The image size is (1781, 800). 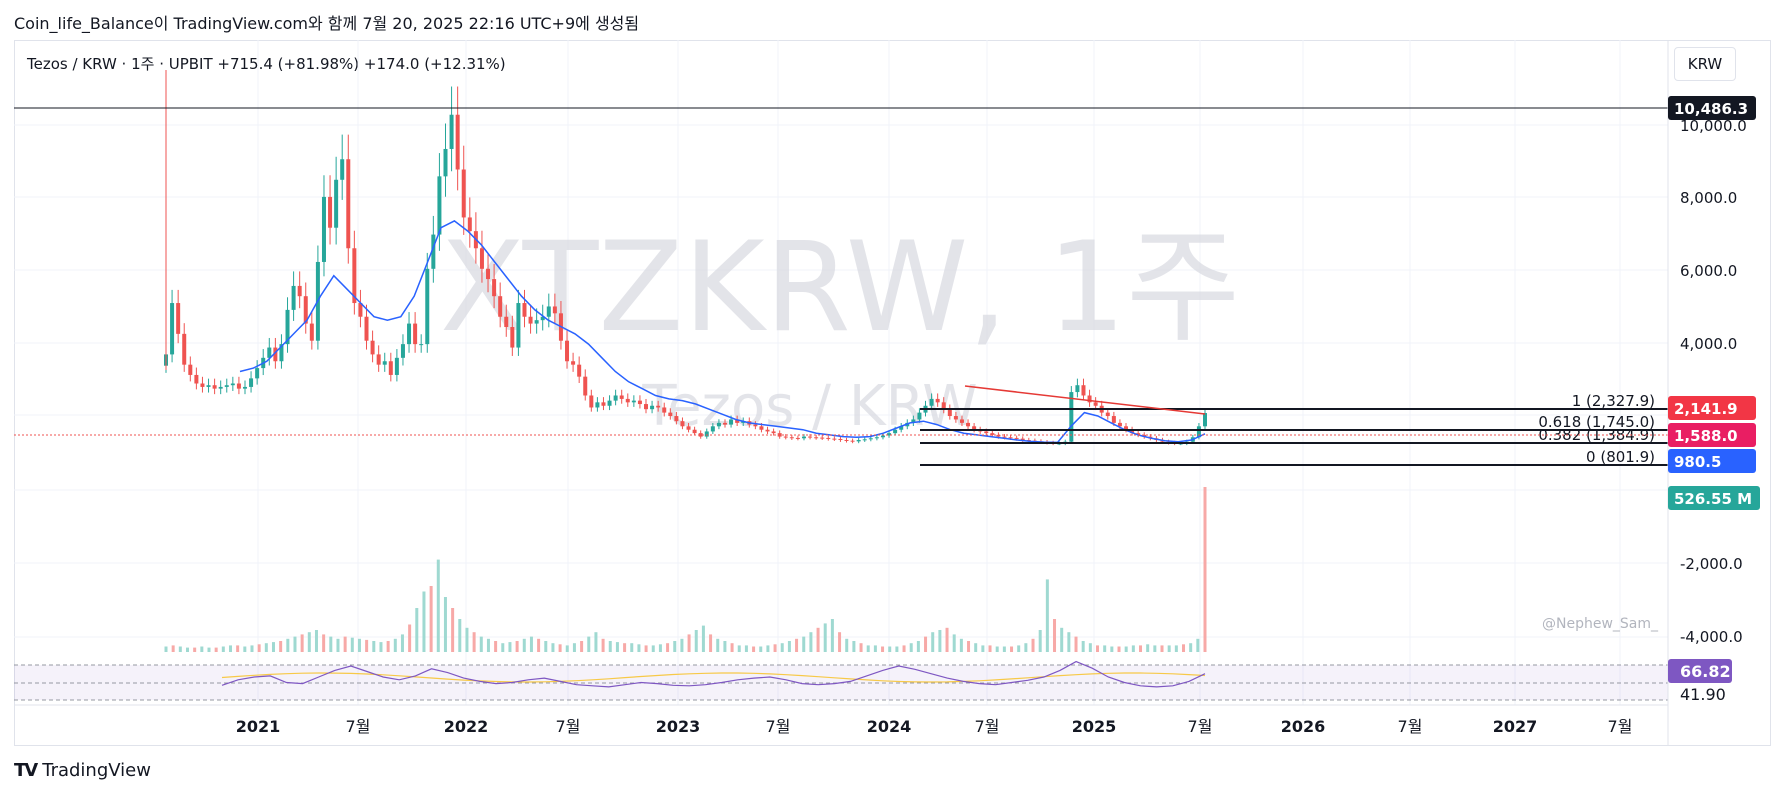 What do you see at coordinates (1706, 436) in the screenshot?
I see `price-badge-text: 1,588.0` at bounding box center [1706, 436].